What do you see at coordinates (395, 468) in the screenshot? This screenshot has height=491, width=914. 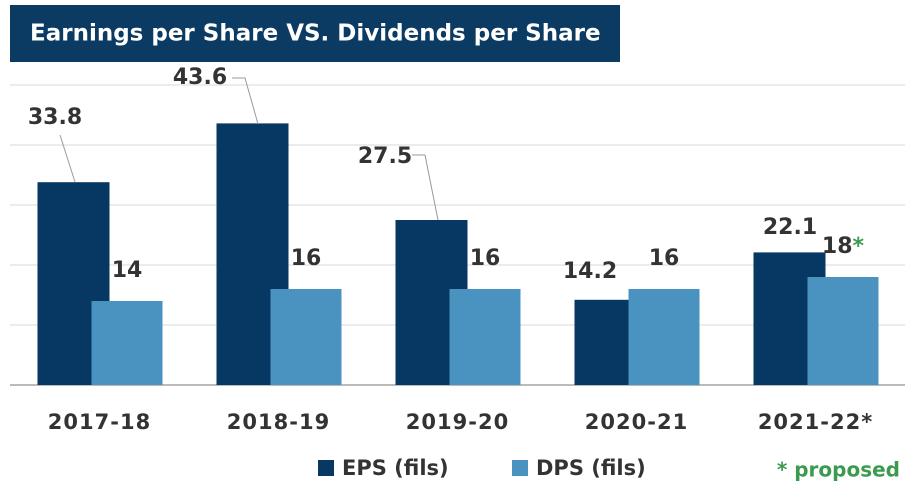 I see `legend-label: EPS (fils)` at bounding box center [395, 468].